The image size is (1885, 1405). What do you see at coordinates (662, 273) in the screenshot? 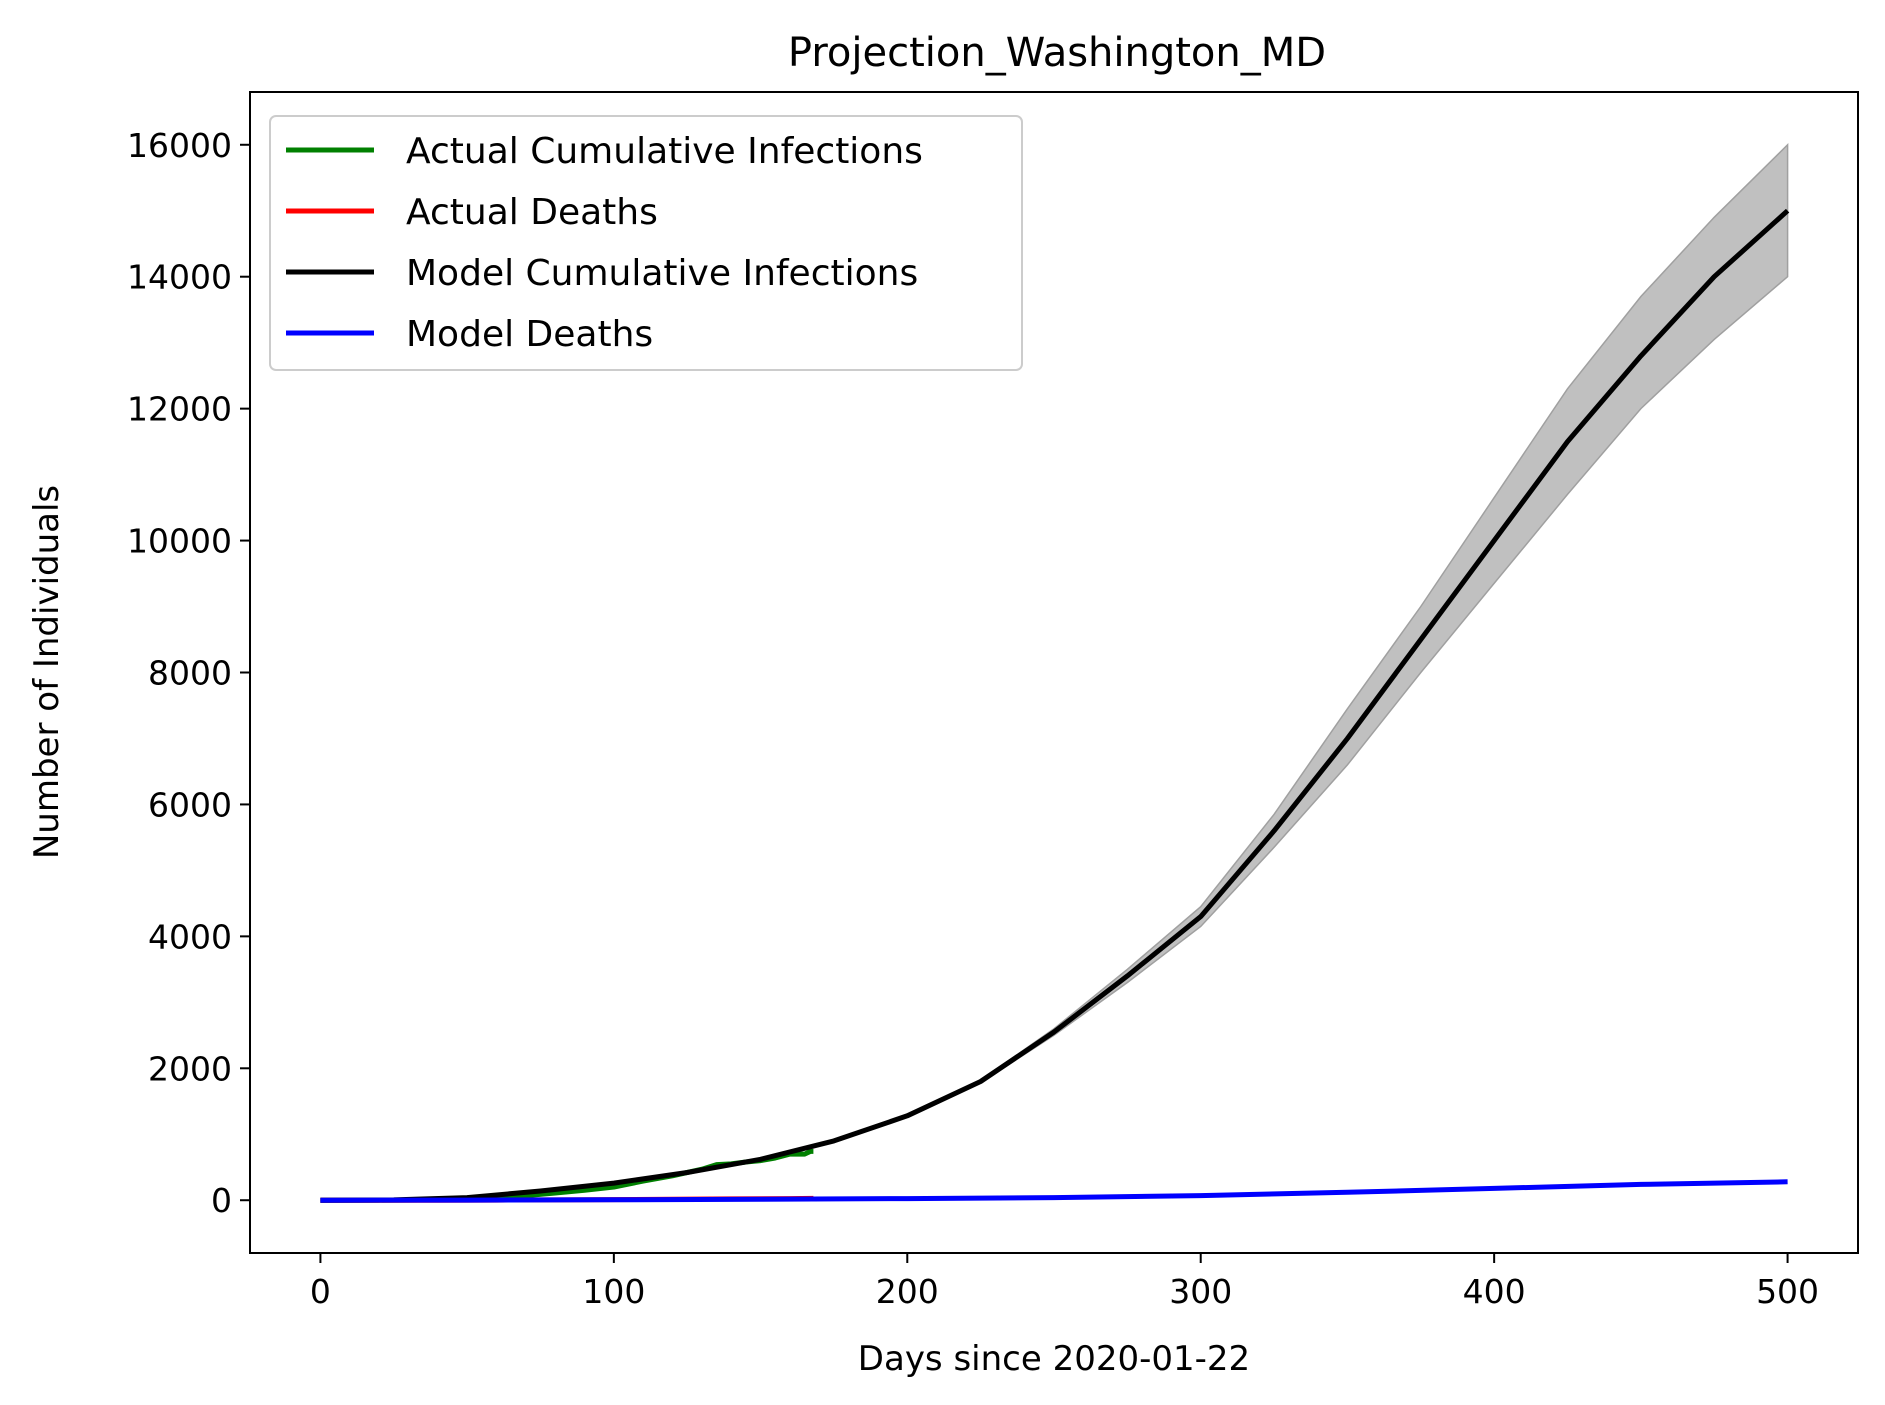
I see `legend-label-model-cumulative-infections: Model Cumulative Infections` at bounding box center [662, 273].